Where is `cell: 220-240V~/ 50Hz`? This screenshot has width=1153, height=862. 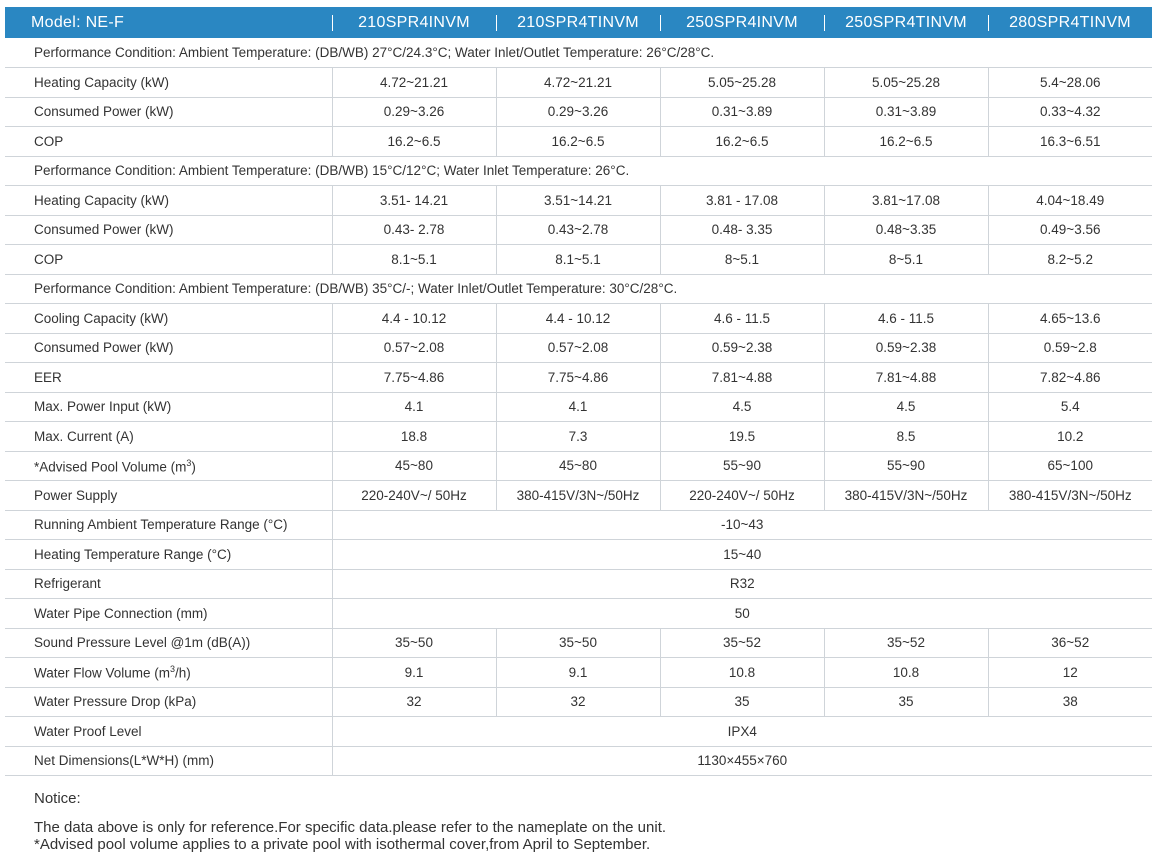 cell: 220-240V~/ 50Hz is located at coordinates (414, 495).